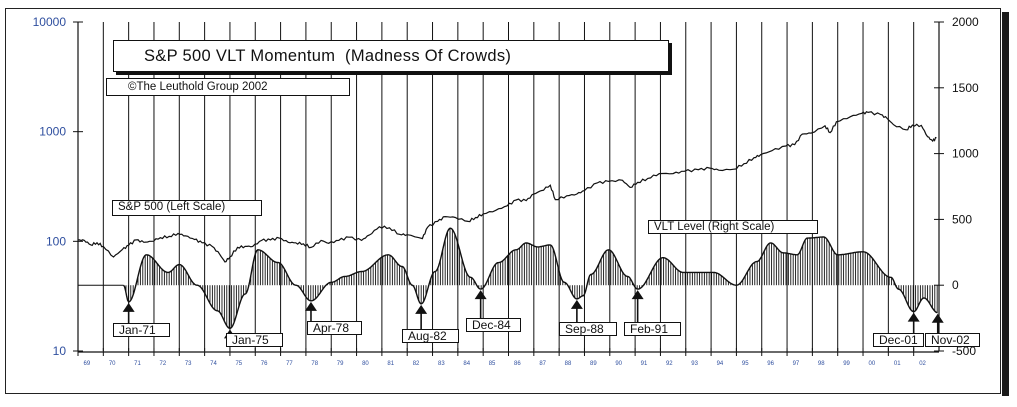 This screenshot has height=407, width=1017. What do you see at coordinates (821, 364) in the screenshot?
I see `x-axis-tick-label: 98` at bounding box center [821, 364].